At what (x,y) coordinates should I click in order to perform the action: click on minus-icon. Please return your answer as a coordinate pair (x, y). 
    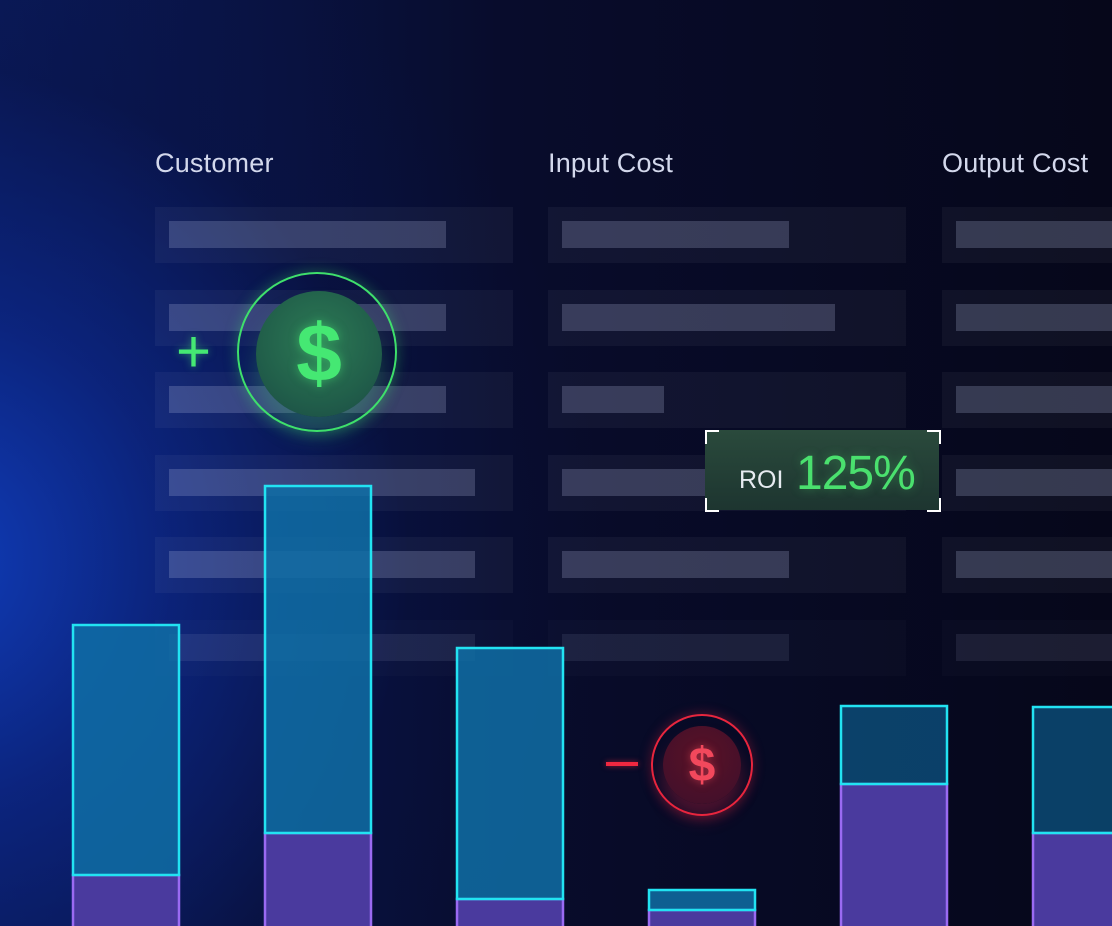
    Looking at the image, I should click on (622, 764).